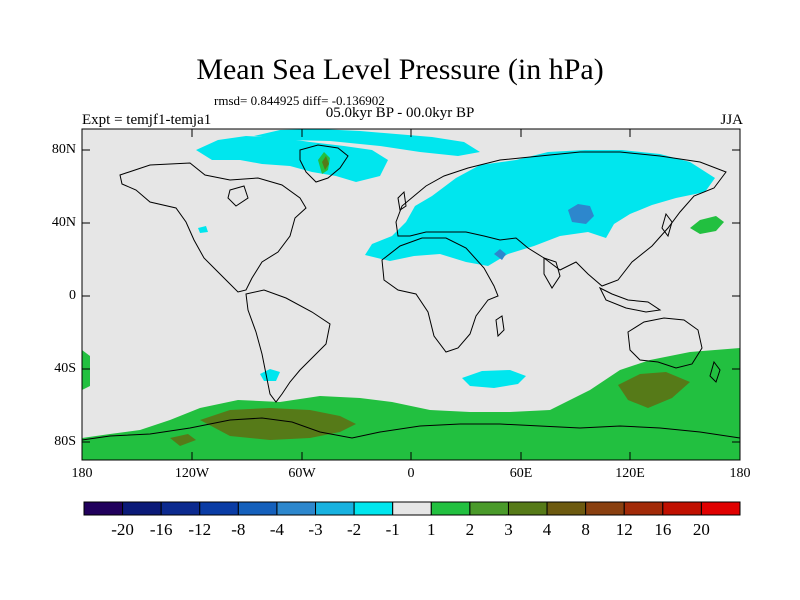  What do you see at coordinates (552, 273) in the screenshot?
I see `coast-india` at bounding box center [552, 273].